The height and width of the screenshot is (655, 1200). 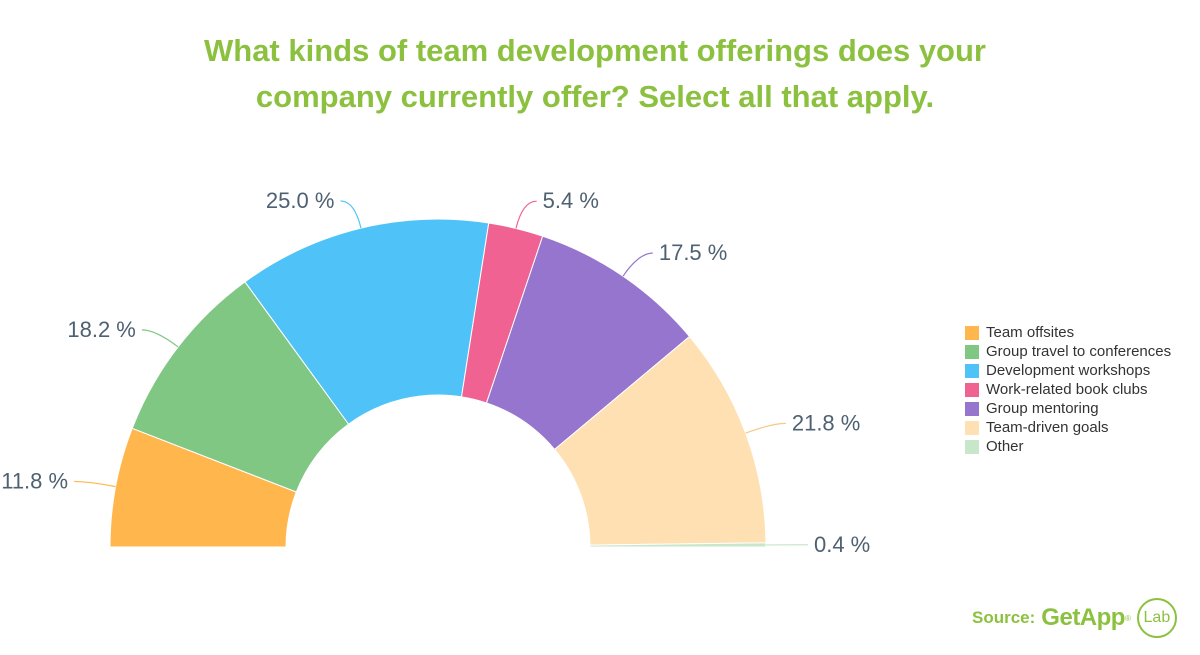 I want to click on legend-item-team-driven-goals: Team-driven goals, so click(x=1068, y=427).